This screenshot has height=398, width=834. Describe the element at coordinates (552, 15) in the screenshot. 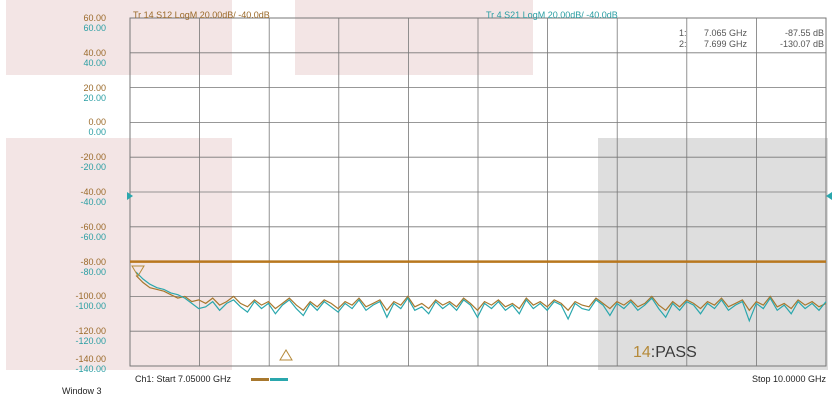

I see `trace-4-label: Tr 4 S21 LogM 20.00dB/ -40.0dB` at that location.